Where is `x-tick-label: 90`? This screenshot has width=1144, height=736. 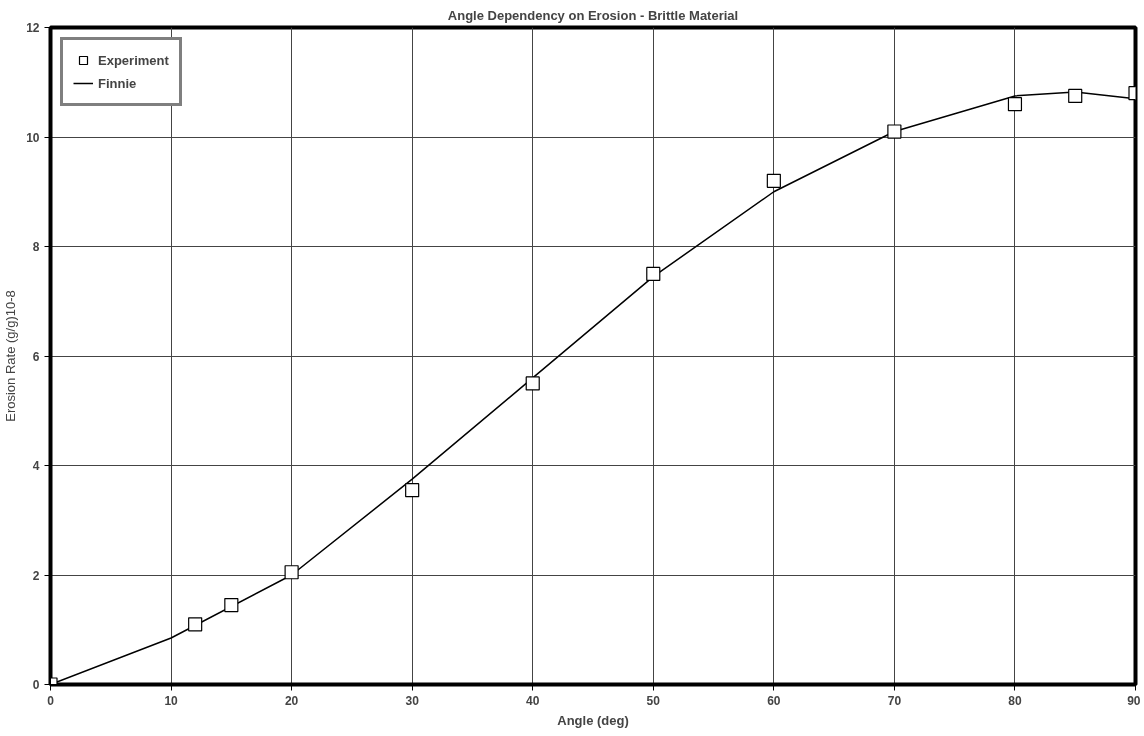 x-tick-label: 90 is located at coordinates (1134, 700).